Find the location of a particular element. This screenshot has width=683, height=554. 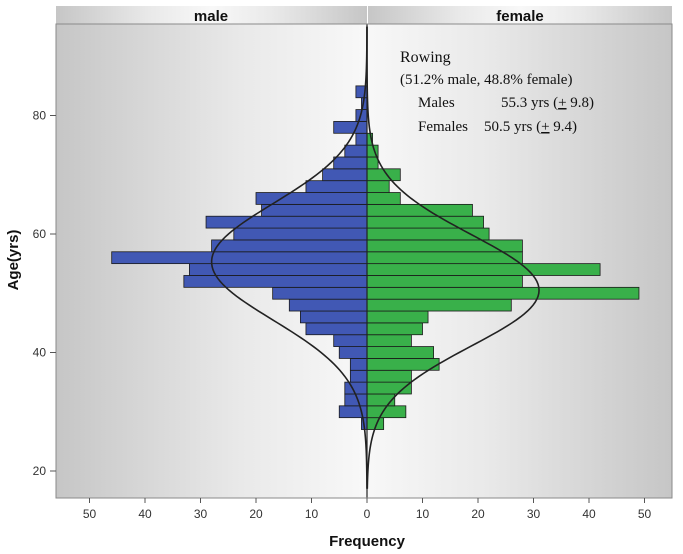

annotation-females-mean: 50.5 yrs ( is located at coordinates (512, 127).